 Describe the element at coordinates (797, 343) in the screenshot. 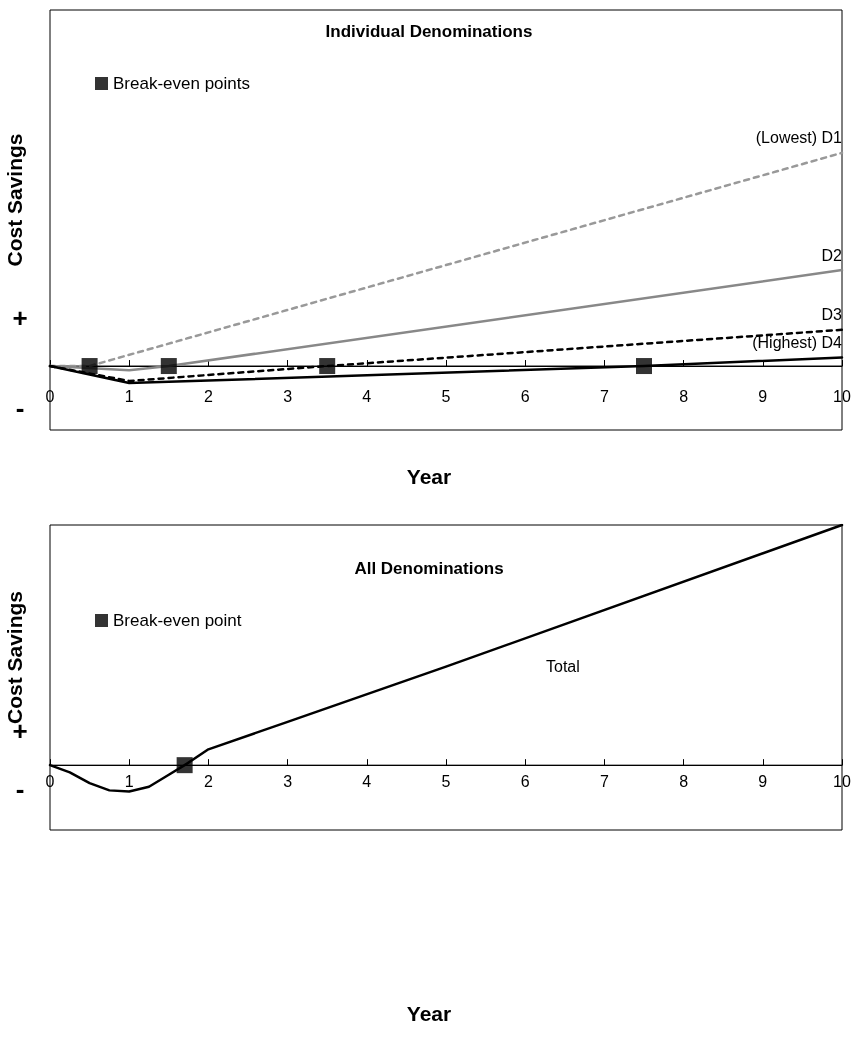

I see `series-label: (Highest) D4` at that location.